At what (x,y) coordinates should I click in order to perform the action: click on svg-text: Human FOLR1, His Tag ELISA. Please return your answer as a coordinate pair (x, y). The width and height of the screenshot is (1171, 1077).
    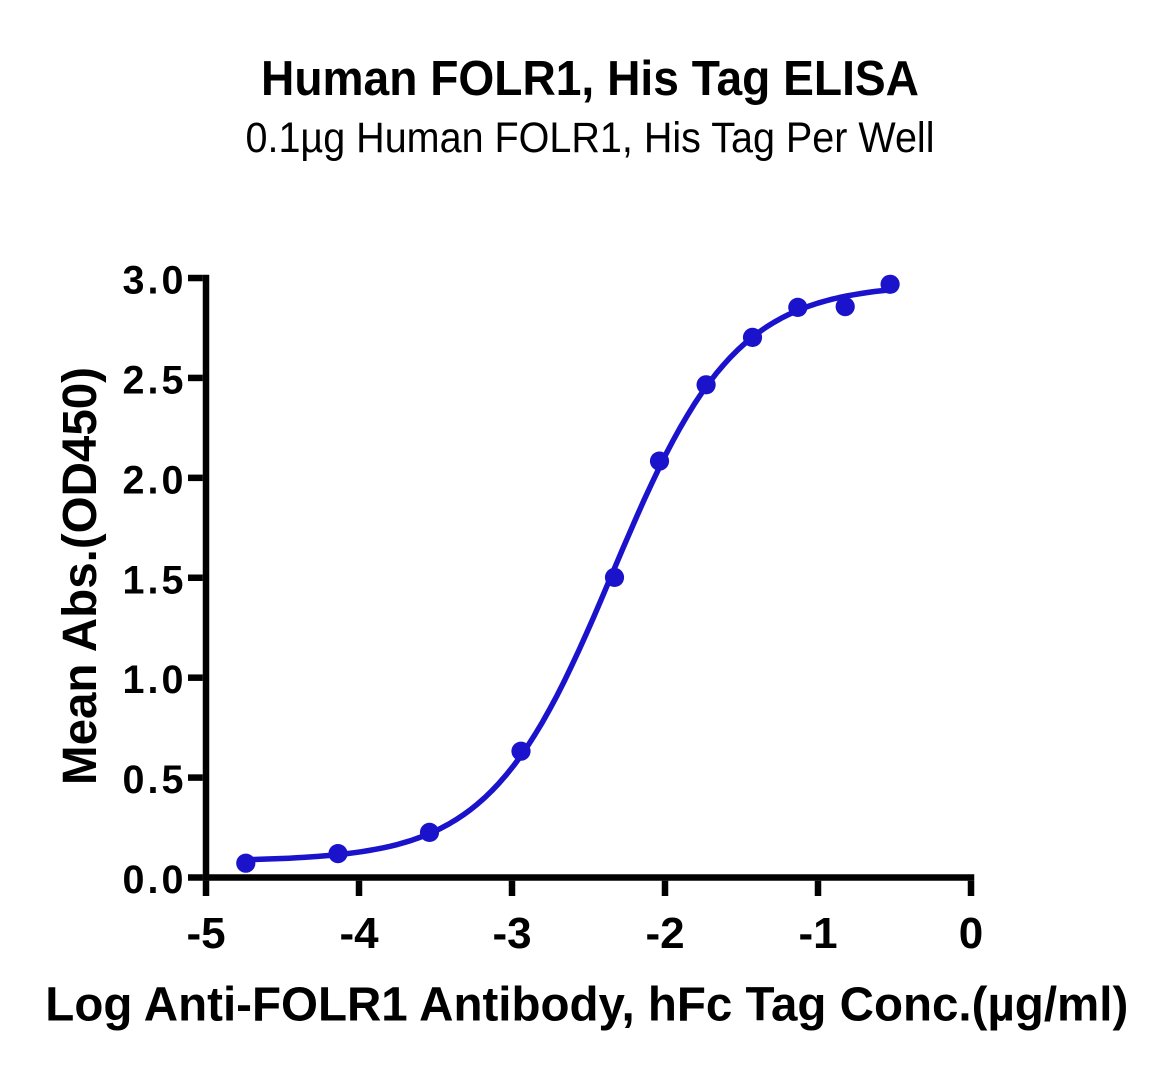
    Looking at the image, I should click on (590, 78).